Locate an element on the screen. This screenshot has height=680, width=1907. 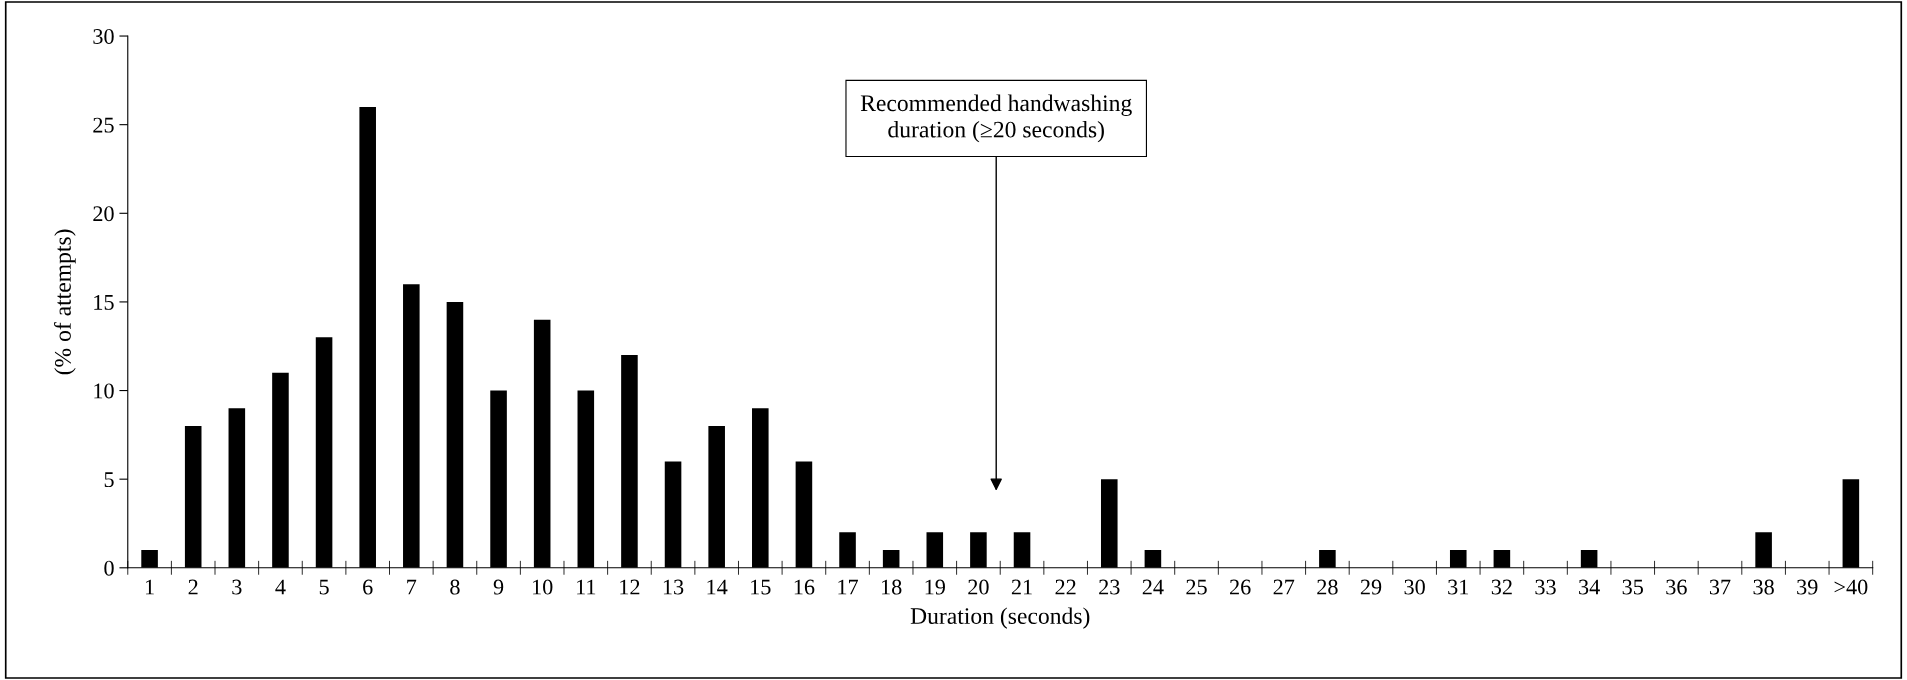
x-tick-label: 2 is located at coordinates (193, 587).